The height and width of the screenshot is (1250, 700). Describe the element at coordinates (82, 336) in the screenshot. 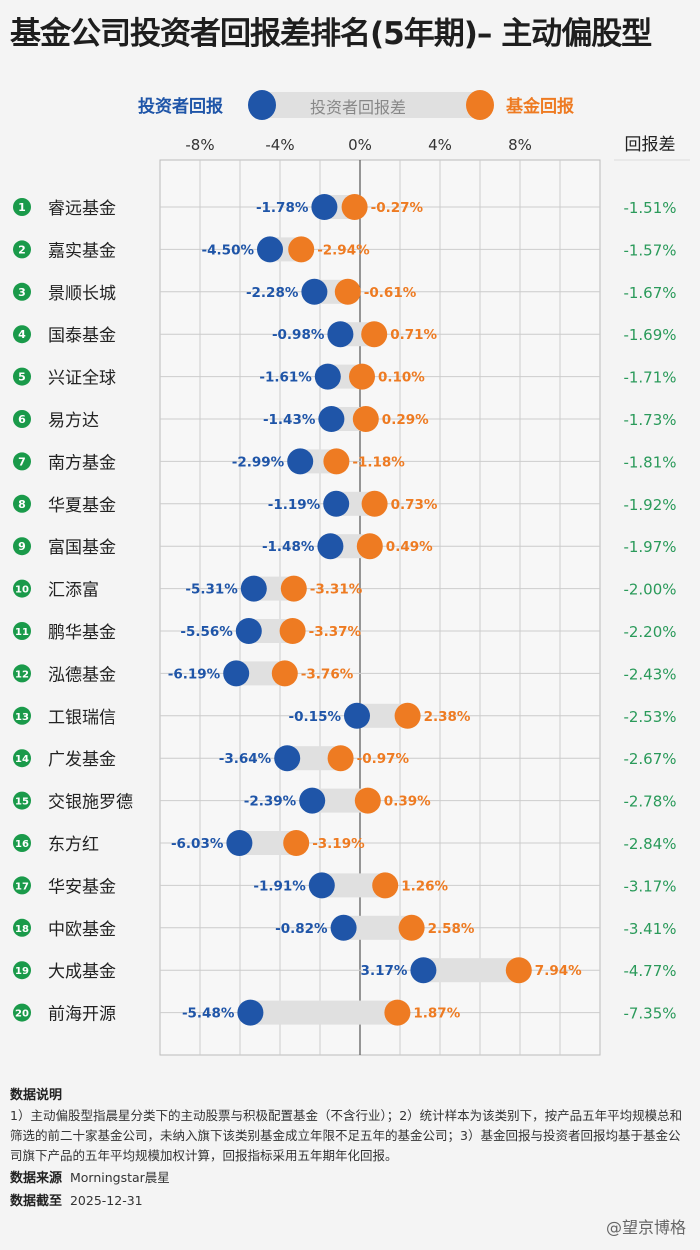

I see `company-name: 国泰基金` at that location.